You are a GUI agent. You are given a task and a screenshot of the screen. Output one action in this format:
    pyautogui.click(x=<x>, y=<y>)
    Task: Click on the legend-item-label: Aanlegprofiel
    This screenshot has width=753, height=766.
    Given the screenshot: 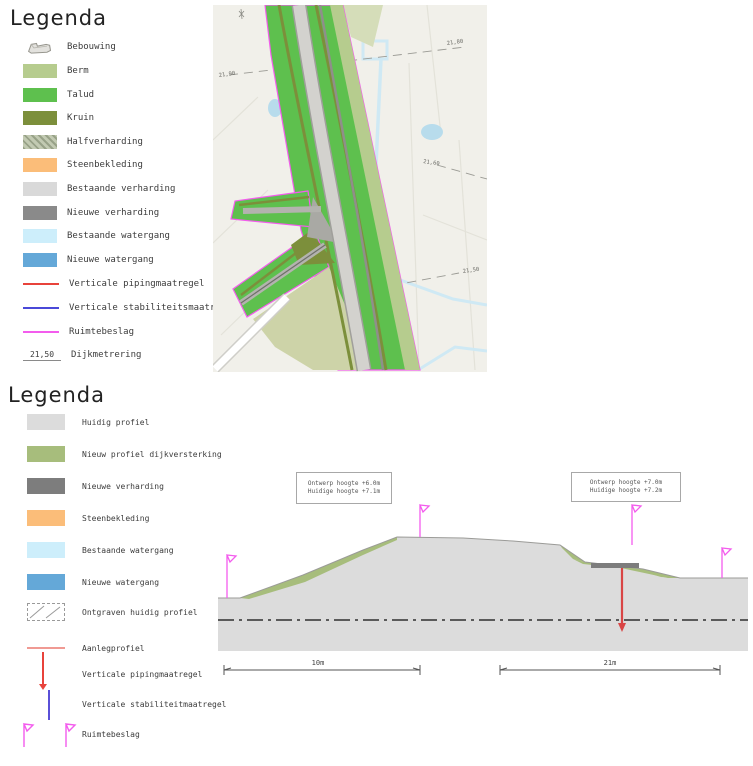 What is the action you would take?
    pyautogui.click(x=113, y=648)
    